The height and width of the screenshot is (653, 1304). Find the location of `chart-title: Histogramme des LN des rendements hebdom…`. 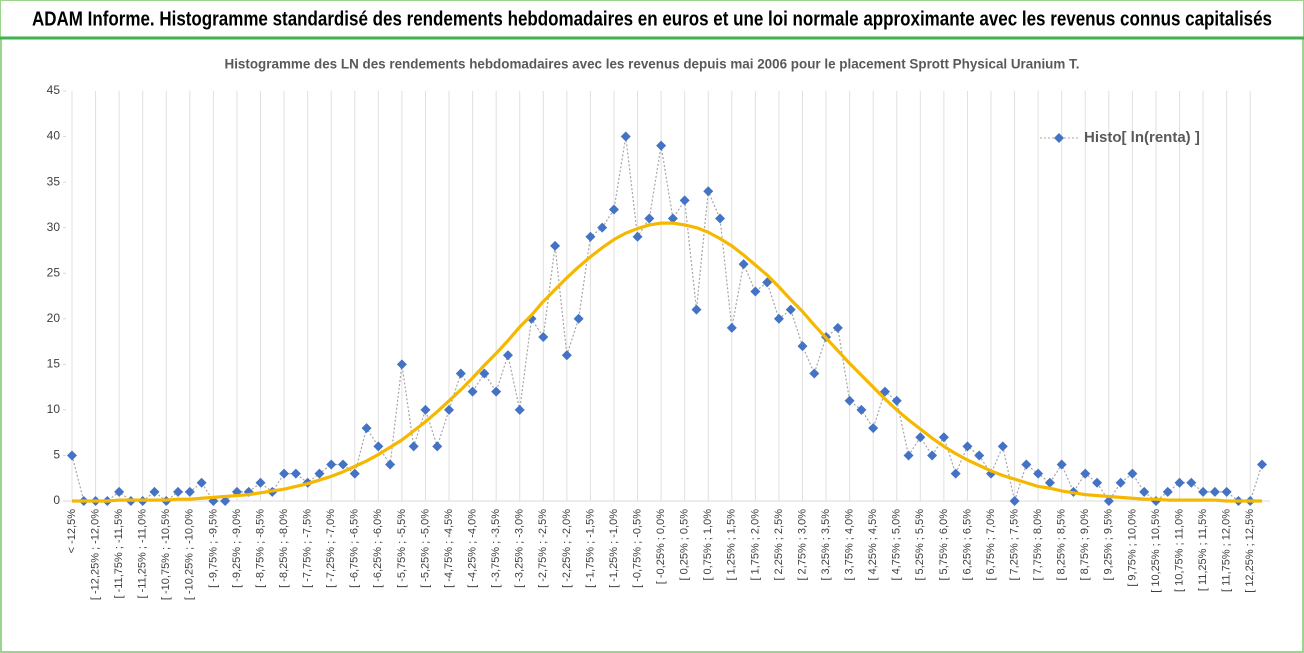

chart-title: Histogramme des LN des rendements hebdom… is located at coordinates (652, 64).